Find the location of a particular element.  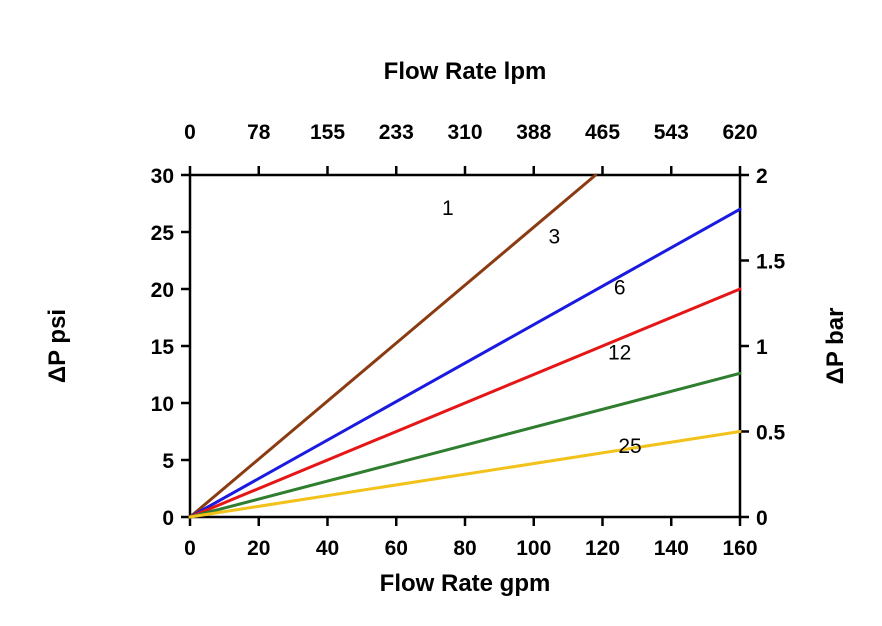

x-top-tick-label: 0 is located at coordinates (190, 132).